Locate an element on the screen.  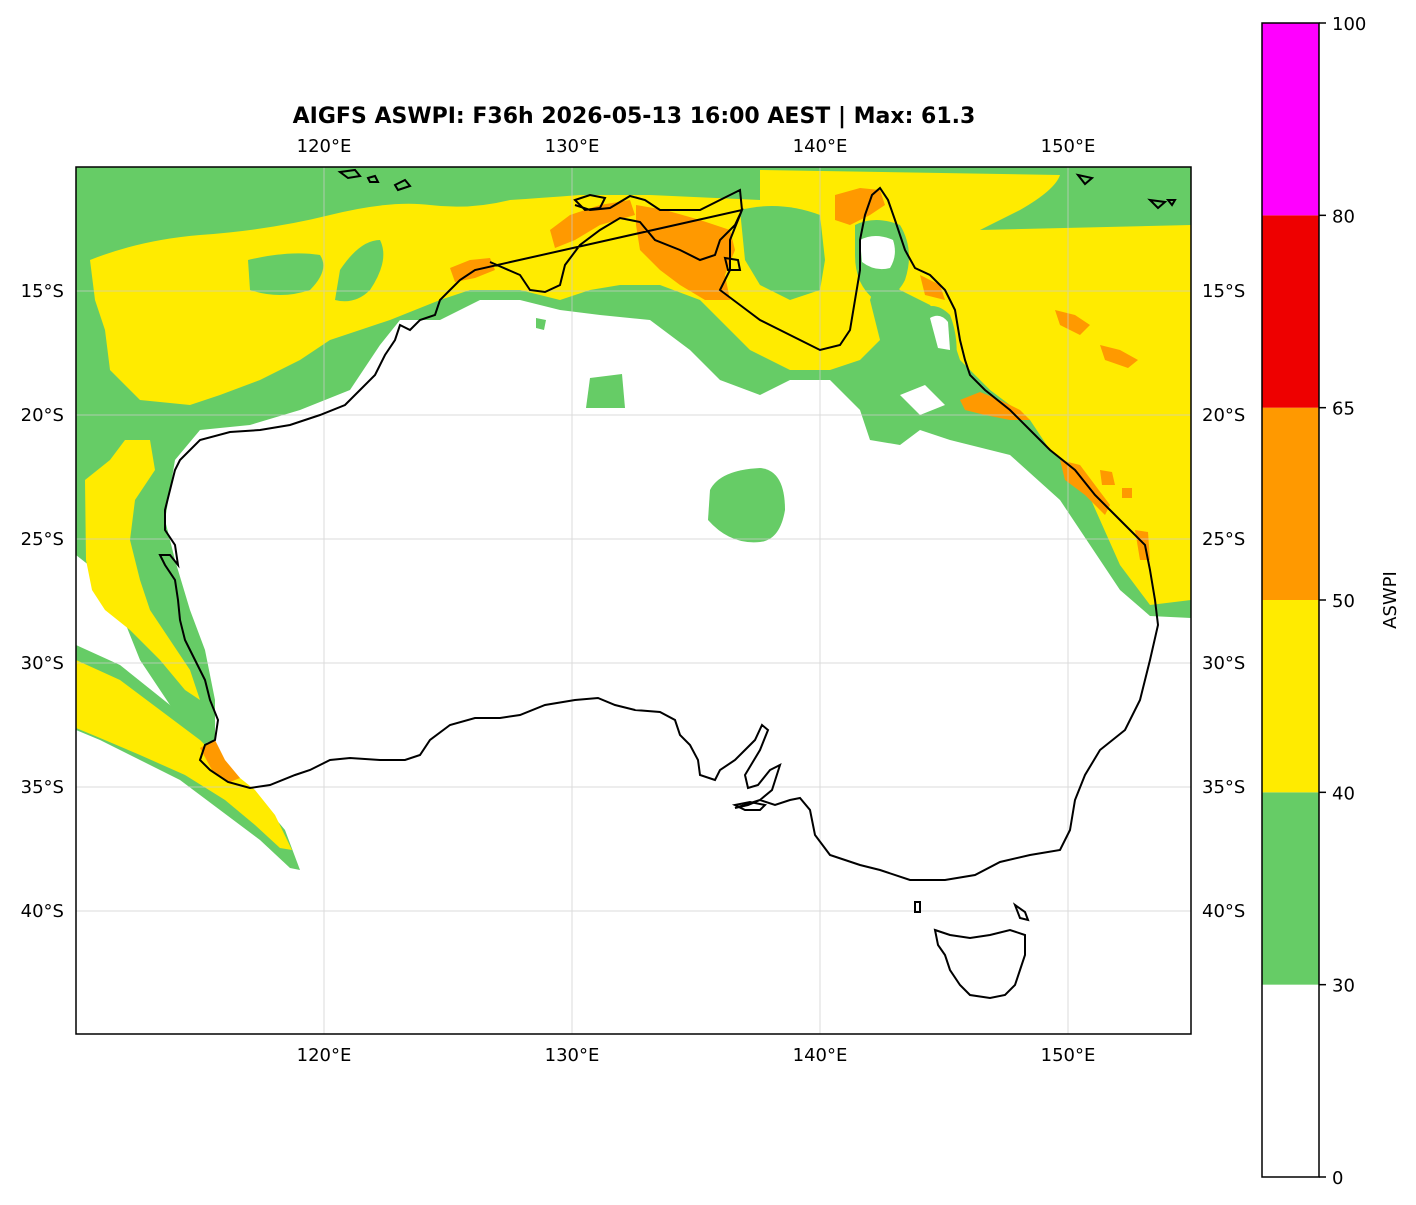
colorbar-tick-label: 40 is located at coordinates (1343, 793).